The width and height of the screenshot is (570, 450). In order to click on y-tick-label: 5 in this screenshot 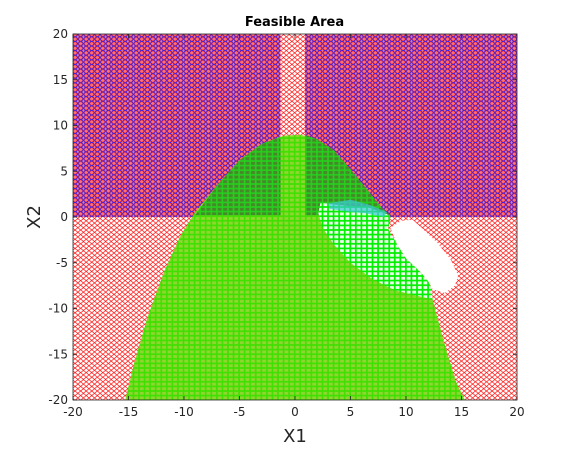, I will do `click(64, 171)`.